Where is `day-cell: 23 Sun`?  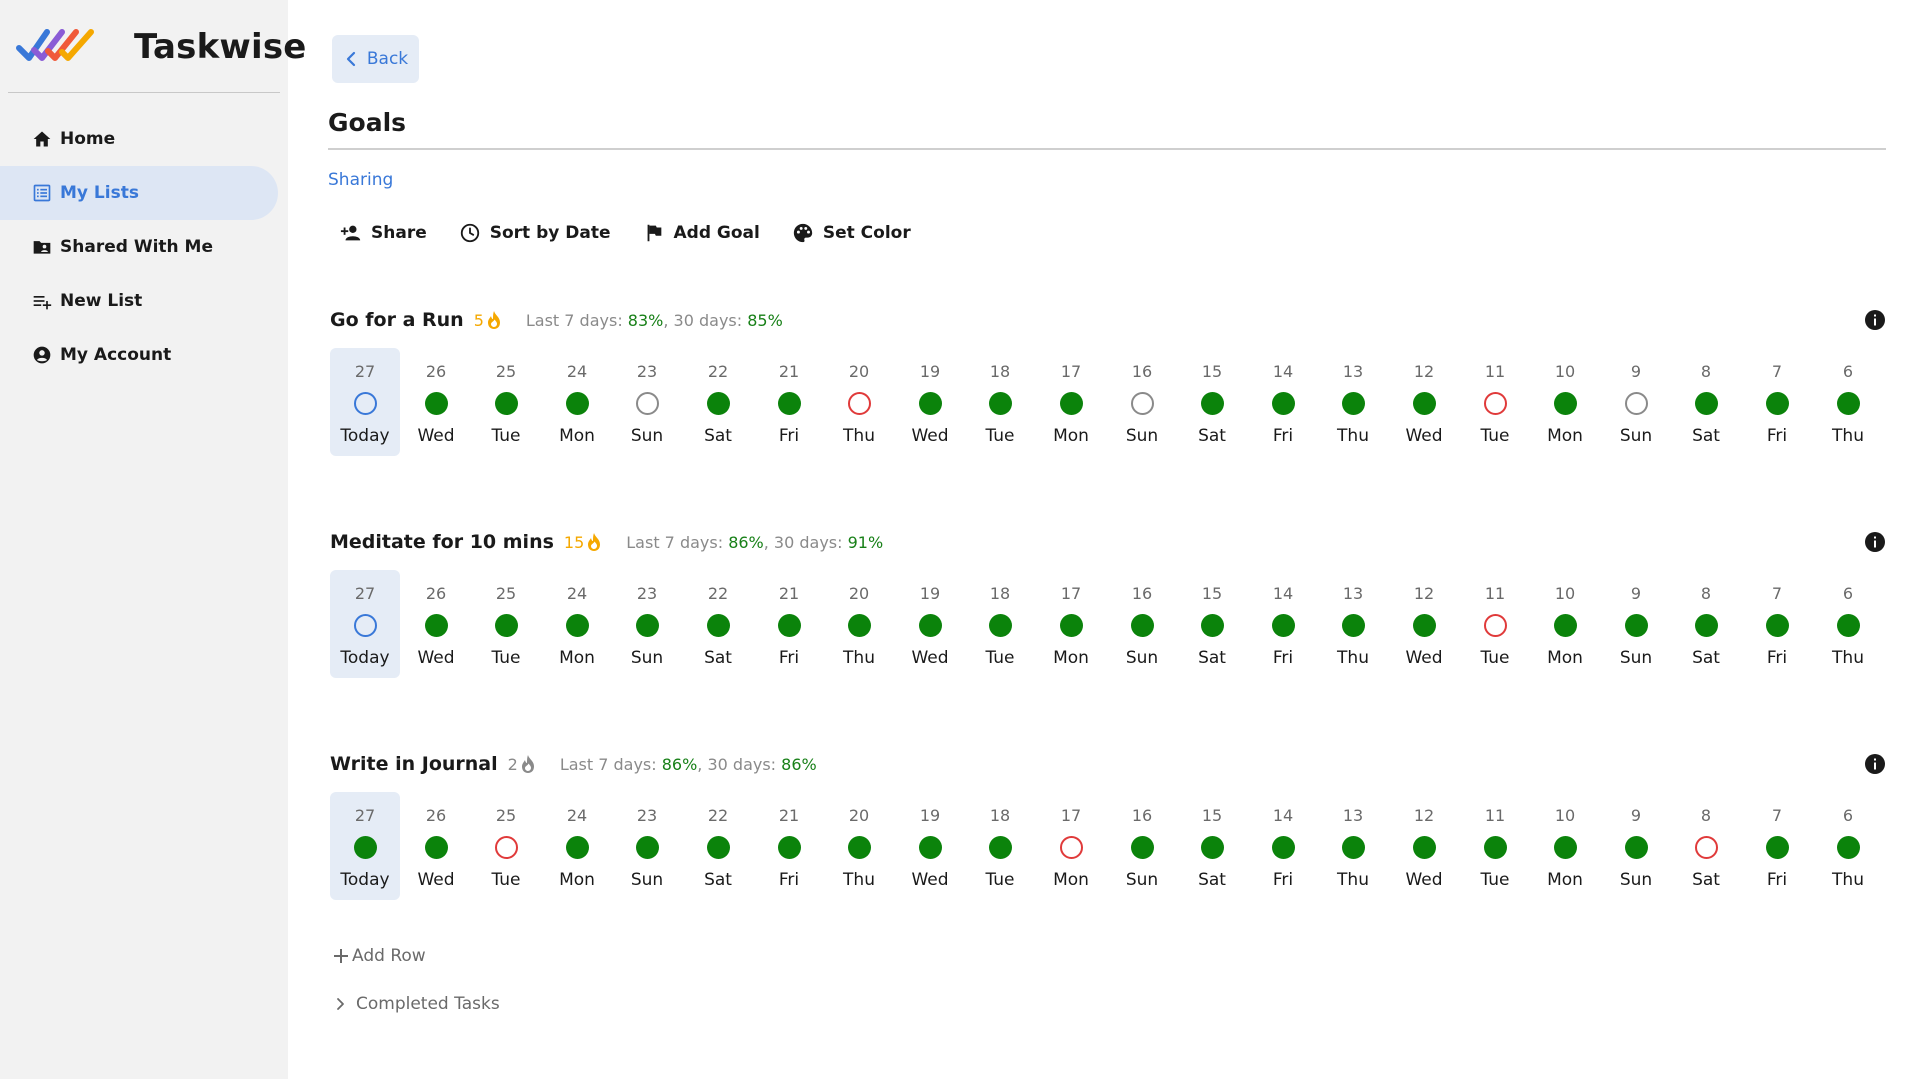
day-cell: 23 Sun is located at coordinates (647, 402).